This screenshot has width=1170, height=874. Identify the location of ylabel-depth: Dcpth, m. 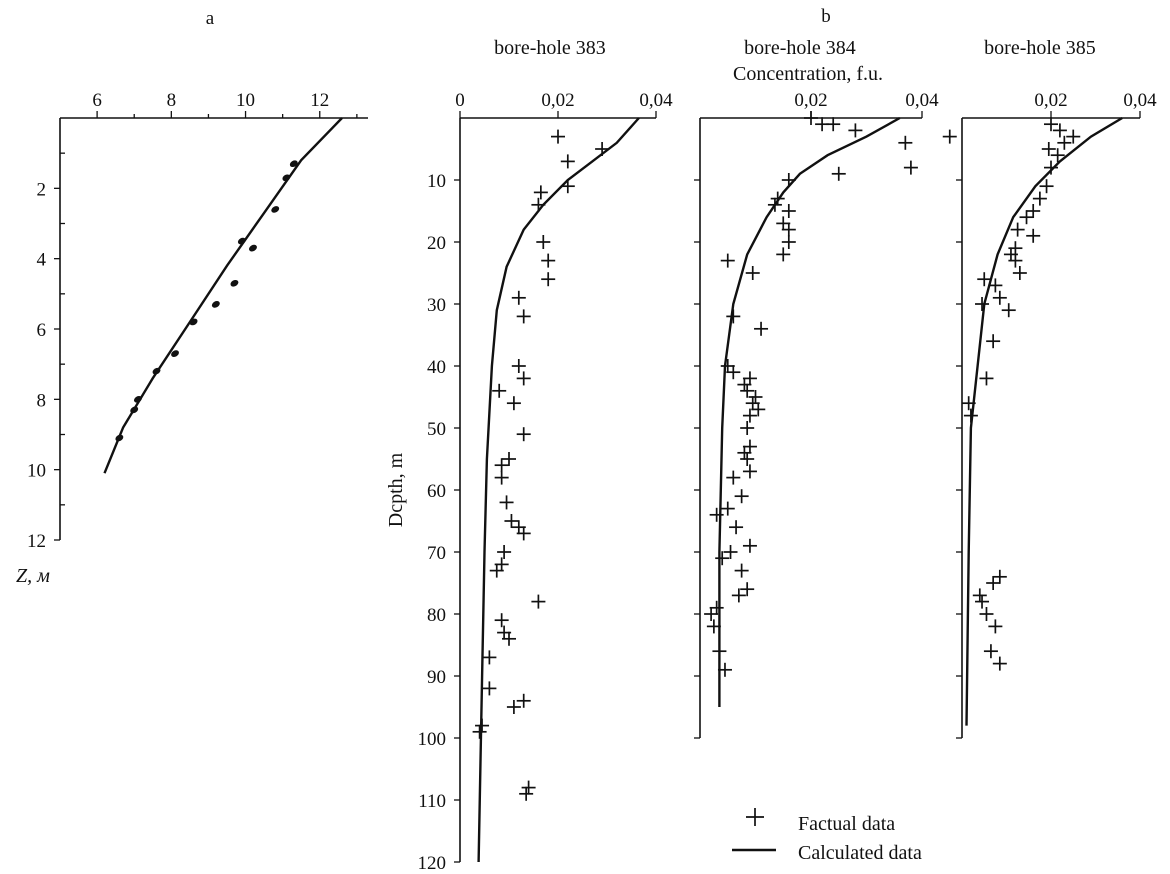
(396, 489).